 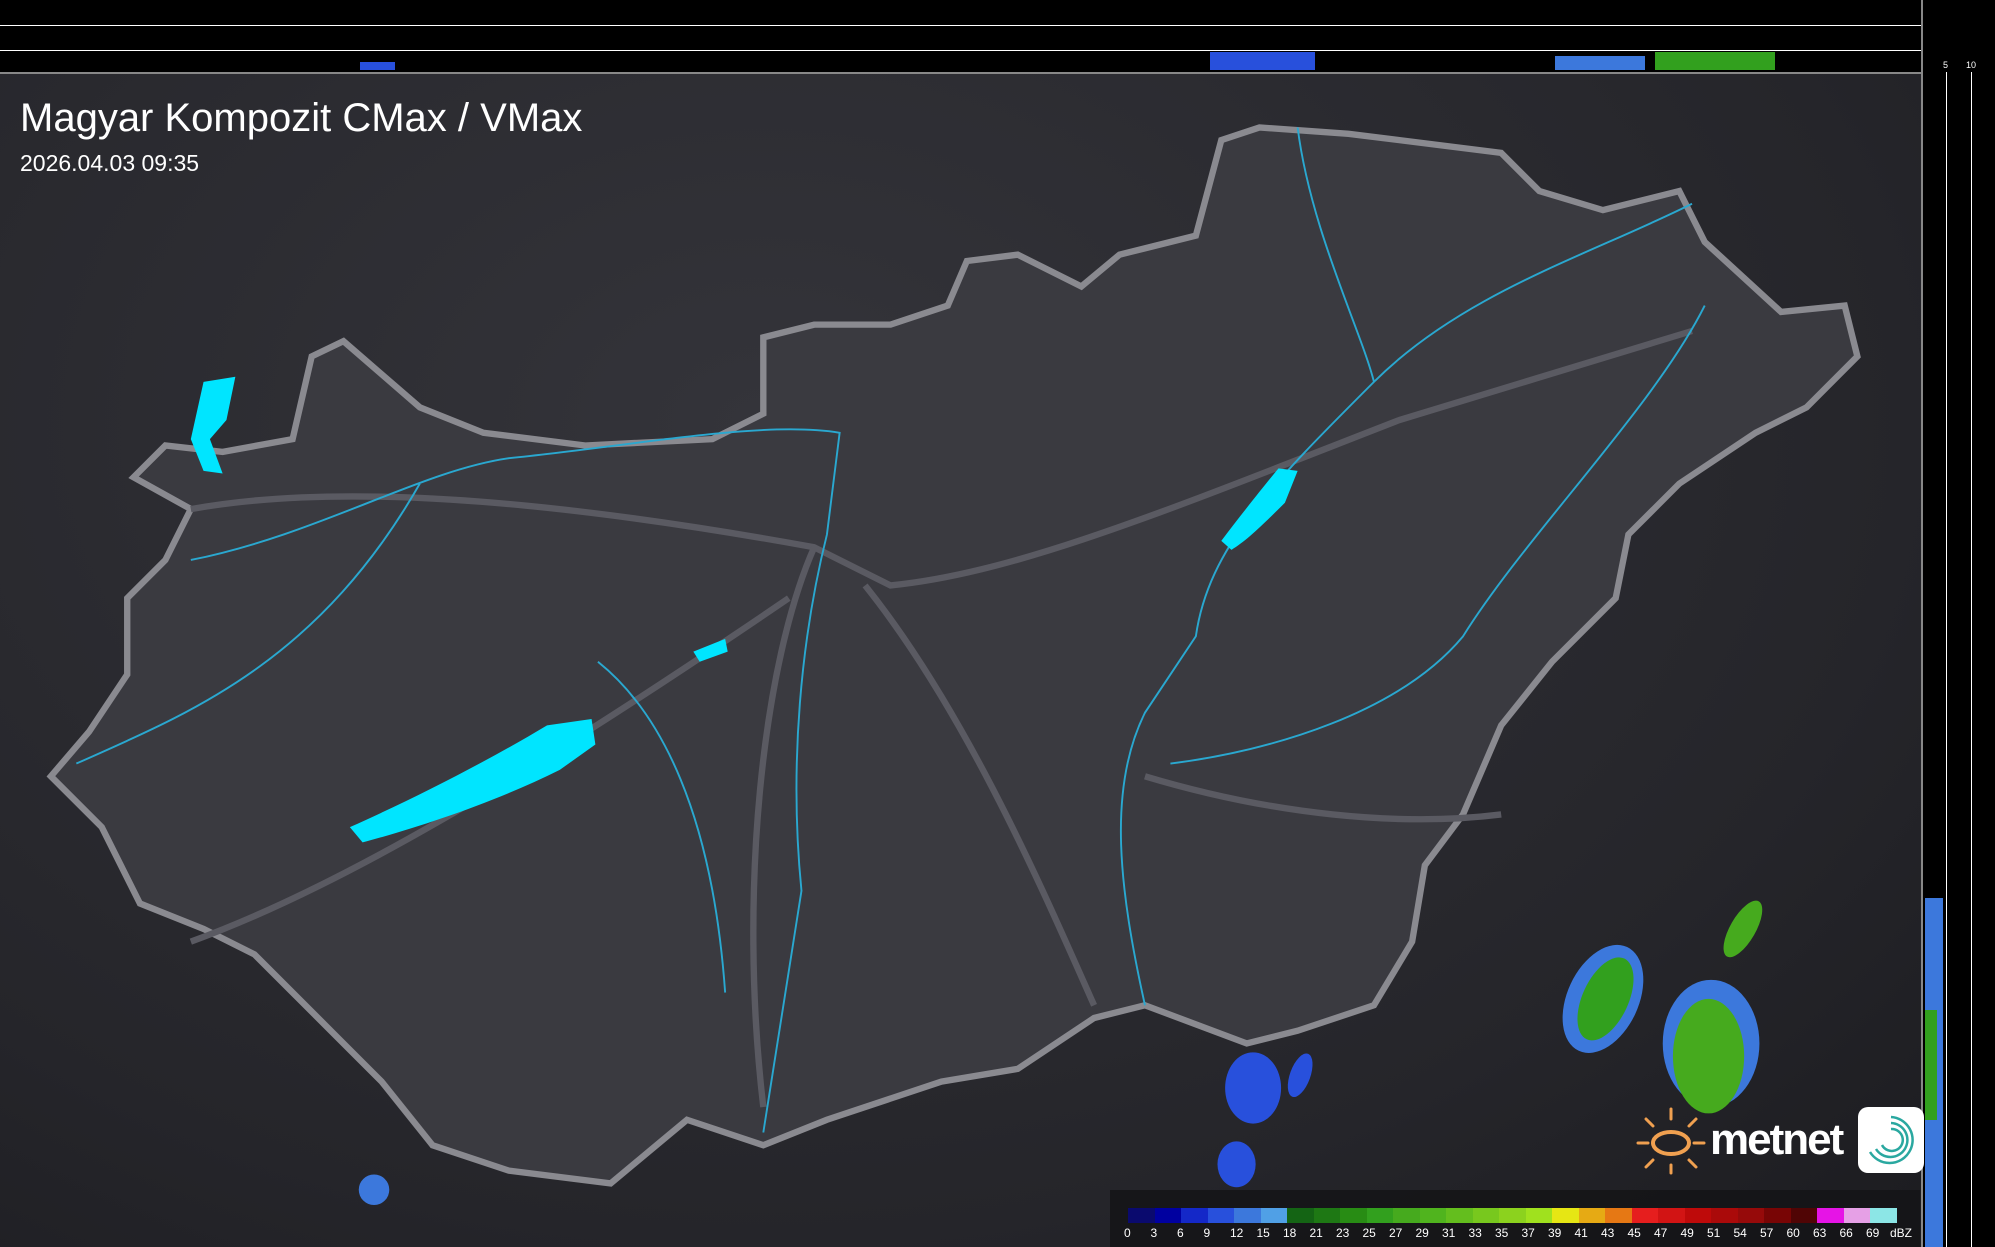 I want to click on legend-label: 31, so click(x=1449, y=1233).